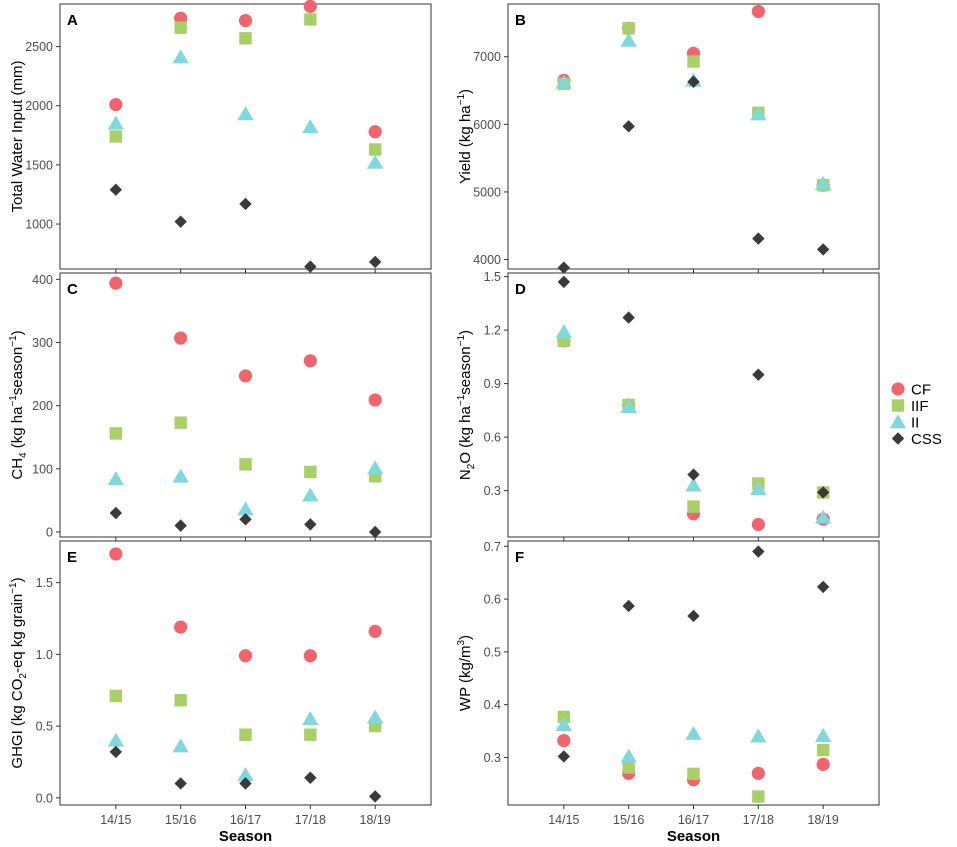 The width and height of the screenshot is (957, 847). I want to click on y-tick-label: 0.4, so click(492, 705).